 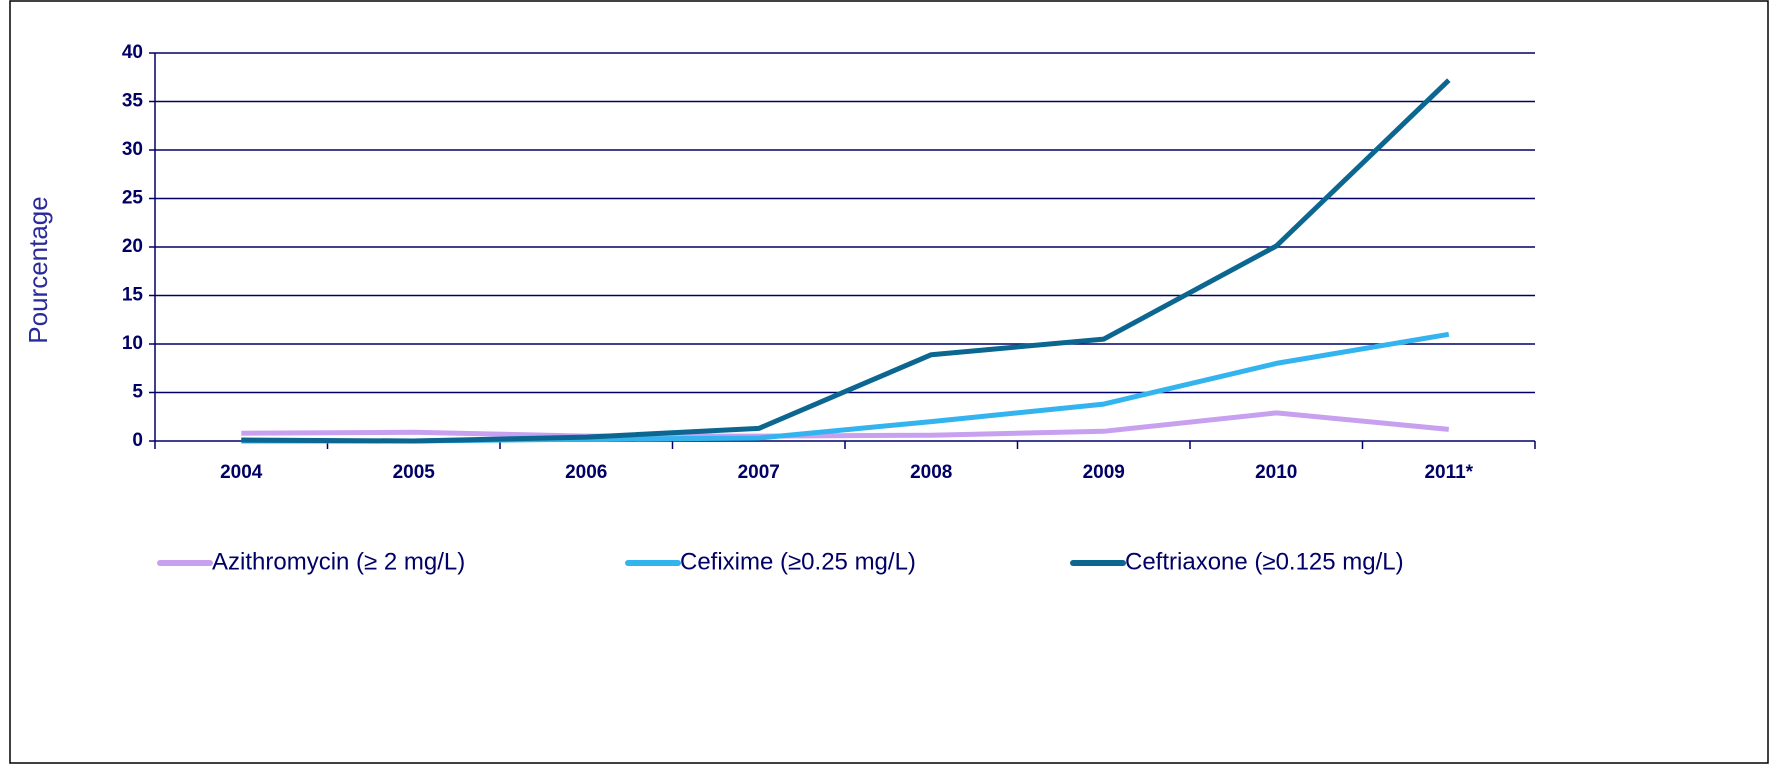 What do you see at coordinates (132, 52) in the screenshot?
I see `y-tick-label: 40` at bounding box center [132, 52].